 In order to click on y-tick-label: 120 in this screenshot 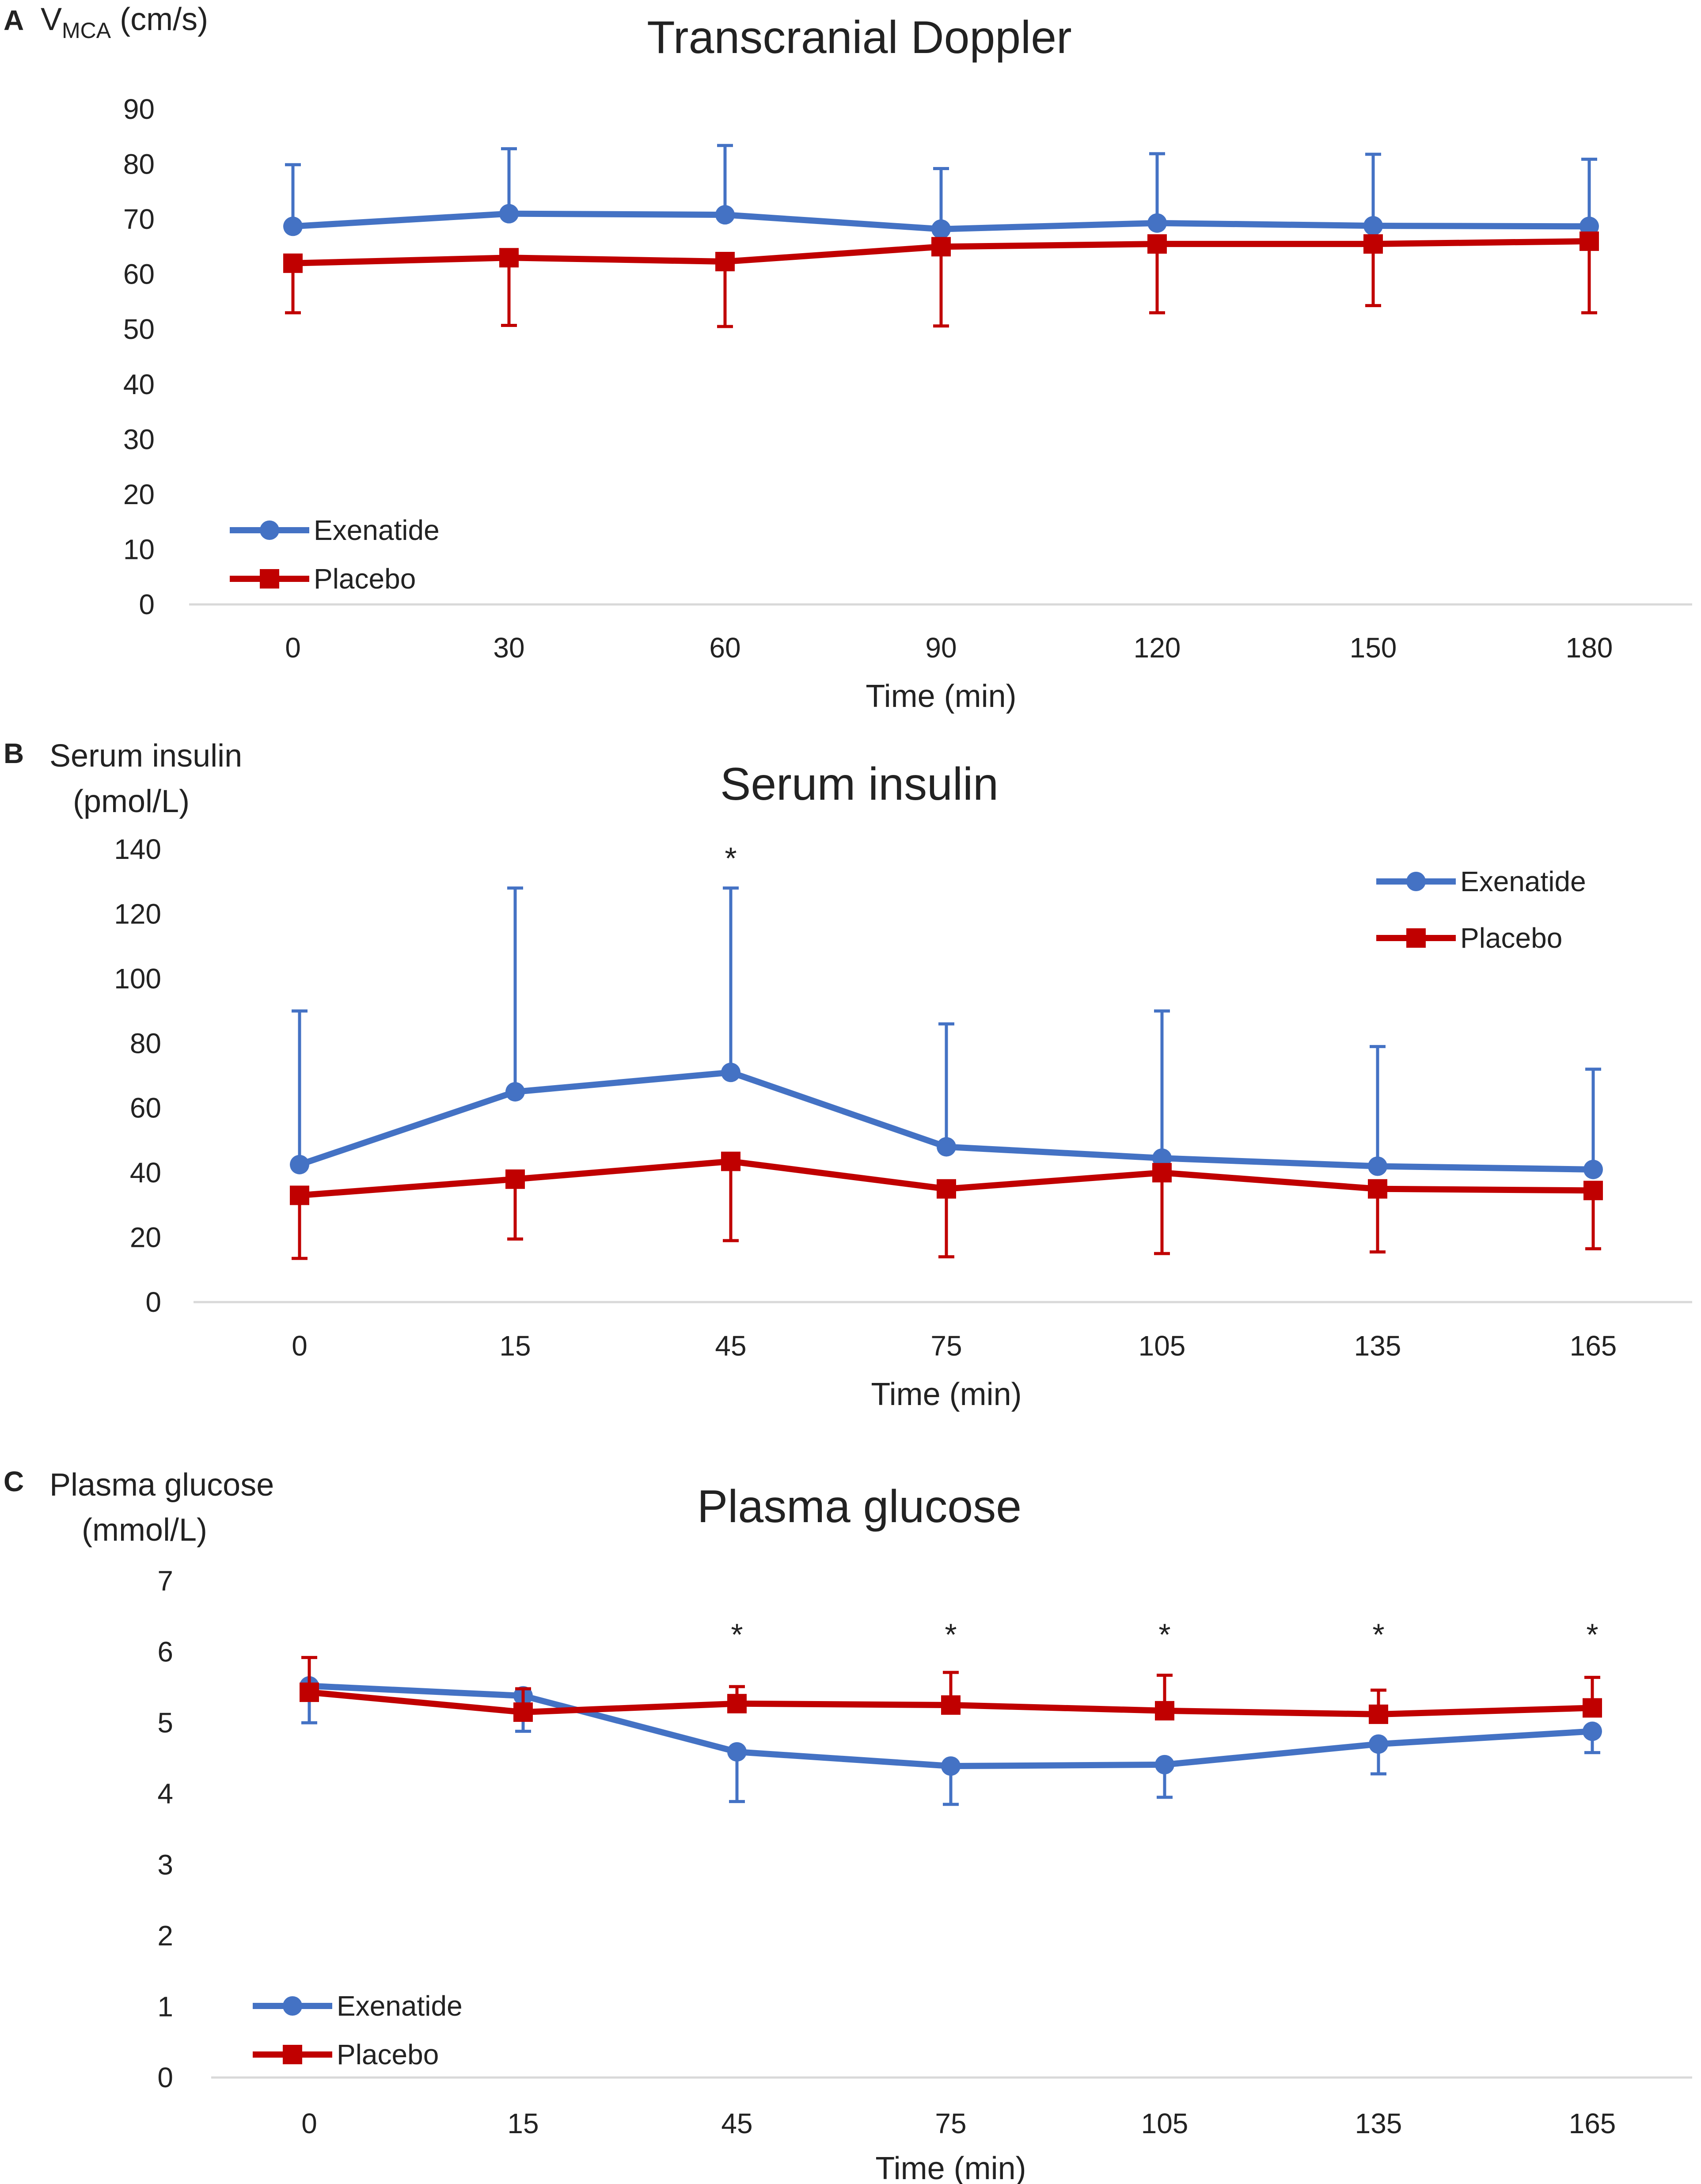, I will do `click(138, 914)`.